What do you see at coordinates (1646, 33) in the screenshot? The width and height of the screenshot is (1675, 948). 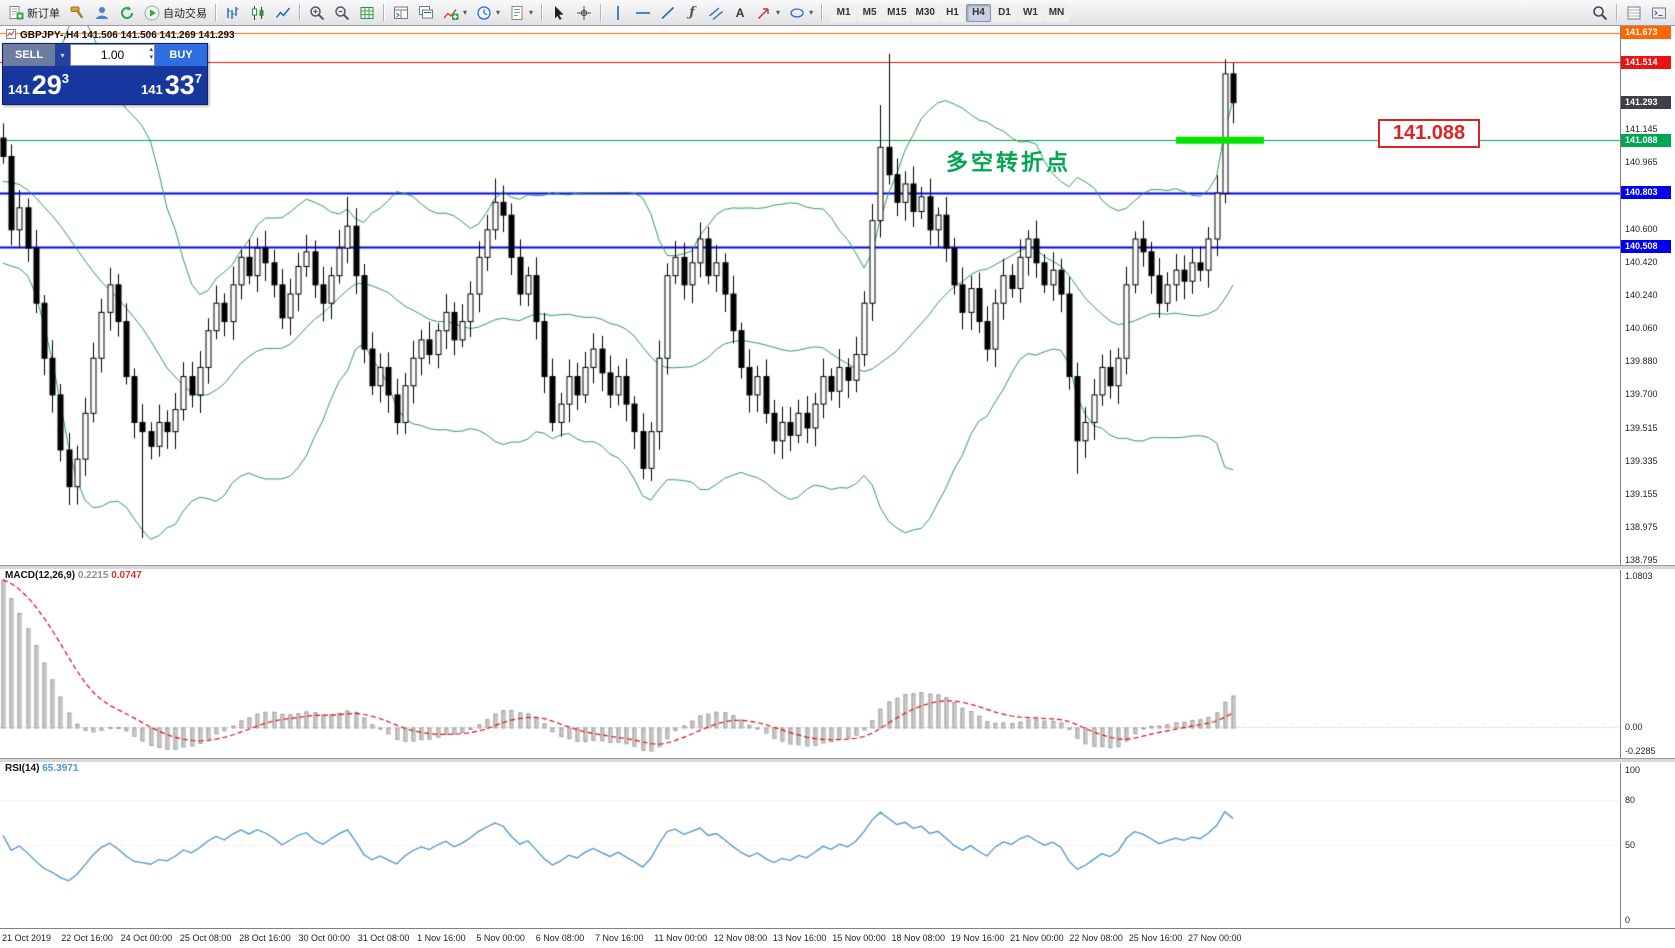 I see `level-price-label: 141.673` at bounding box center [1646, 33].